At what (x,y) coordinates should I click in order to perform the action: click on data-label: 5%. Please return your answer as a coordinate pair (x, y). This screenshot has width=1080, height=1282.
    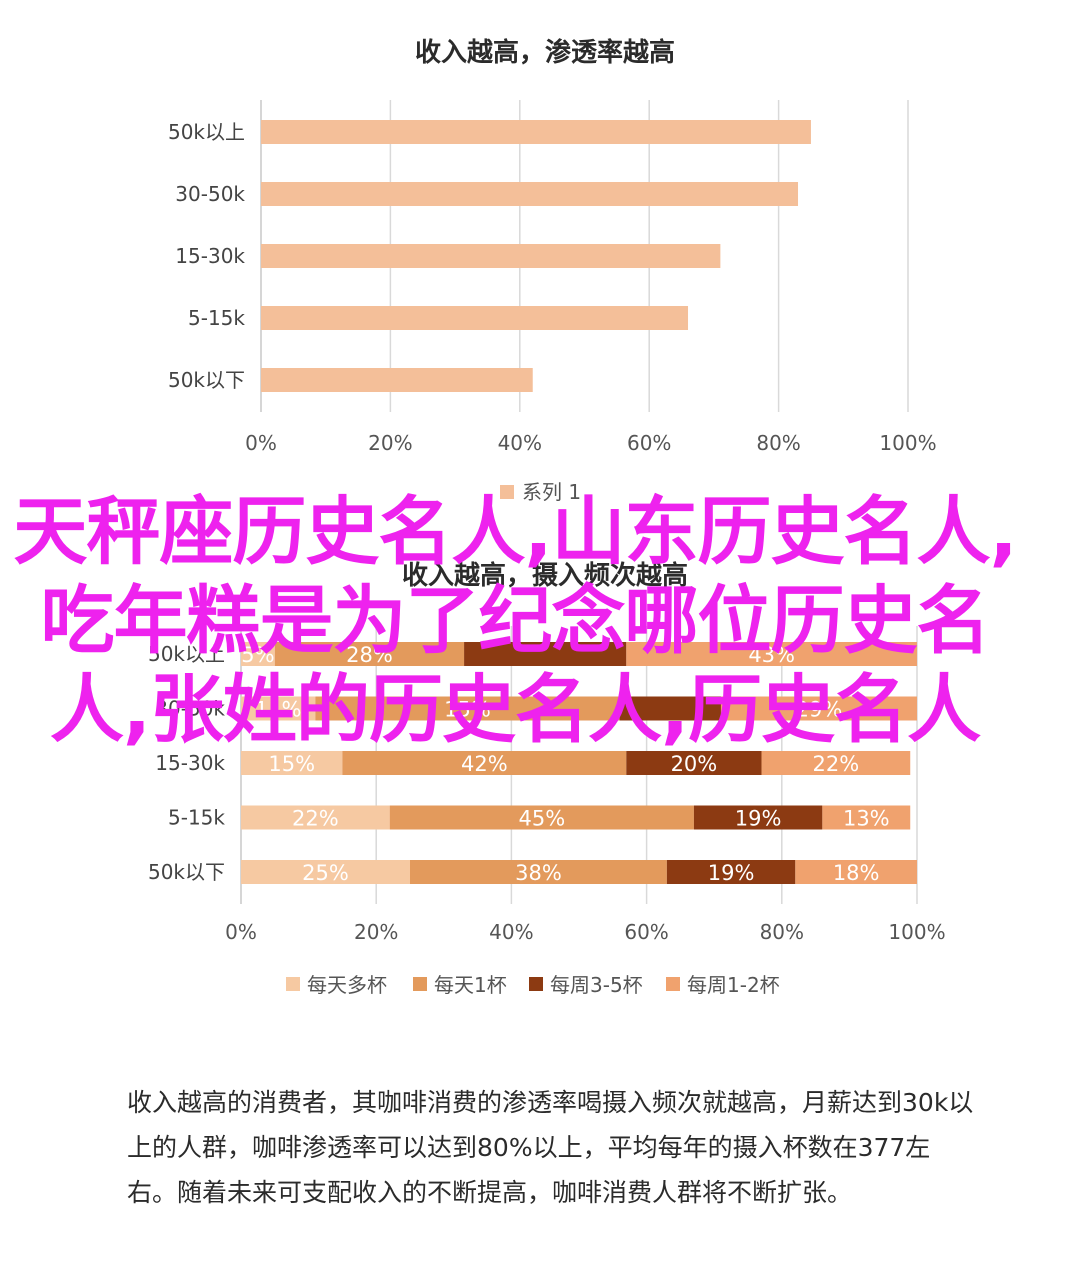
    Looking at the image, I should click on (257, 655).